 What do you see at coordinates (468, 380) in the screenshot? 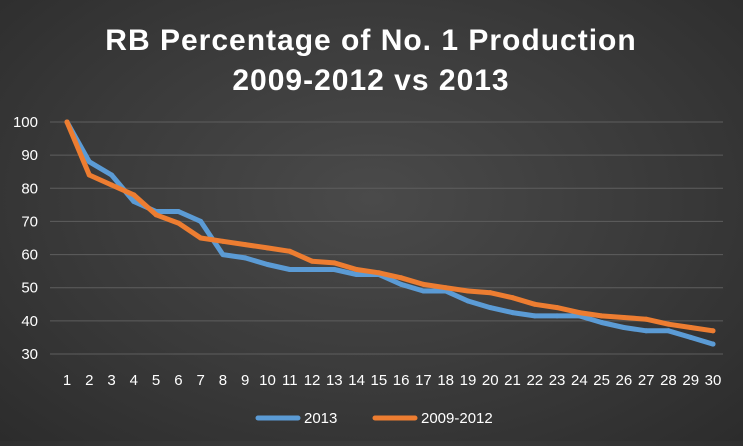
I see `x-tick-label: 19` at bounding box center [468, 380].